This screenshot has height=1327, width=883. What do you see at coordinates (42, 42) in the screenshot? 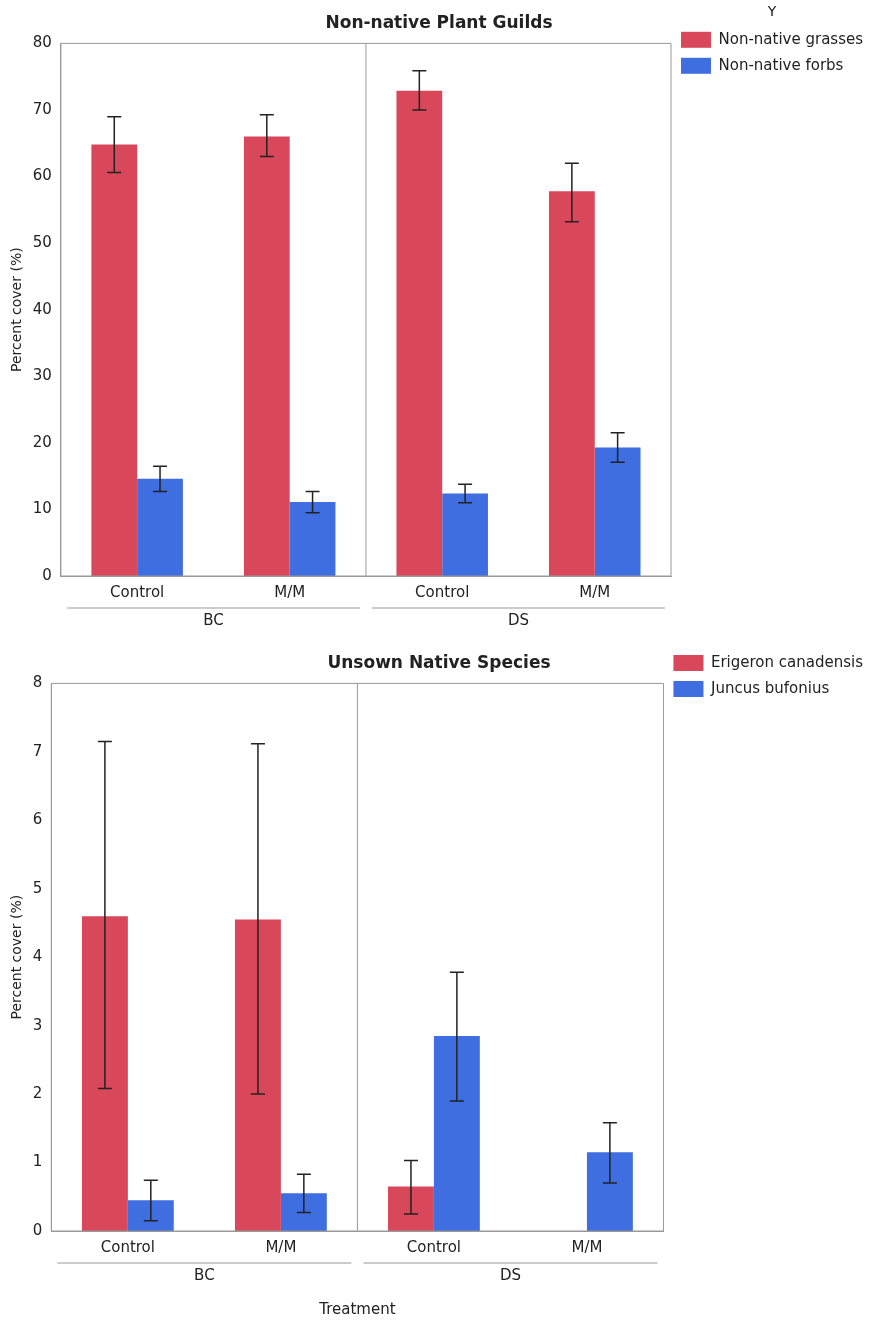
I see `y-tick-label: 80` at bounding box center [42, 42].